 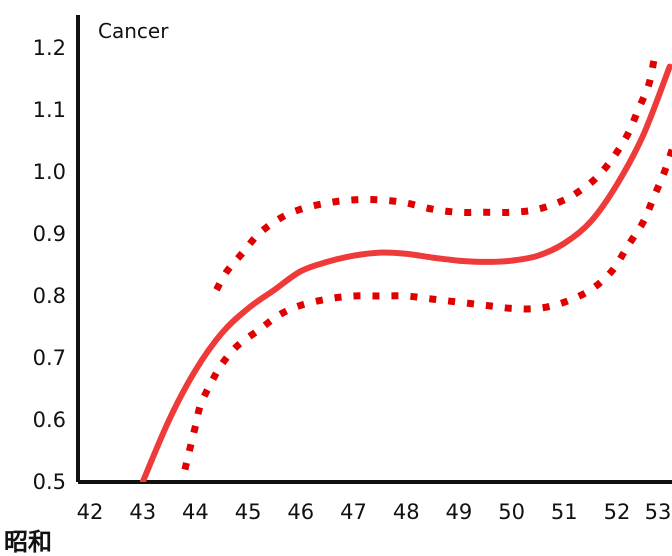 What do you see at coordinates (49, 110) in the screenshot?
I see `y-tick-label: 1.1` at bounding box center [49, 110].